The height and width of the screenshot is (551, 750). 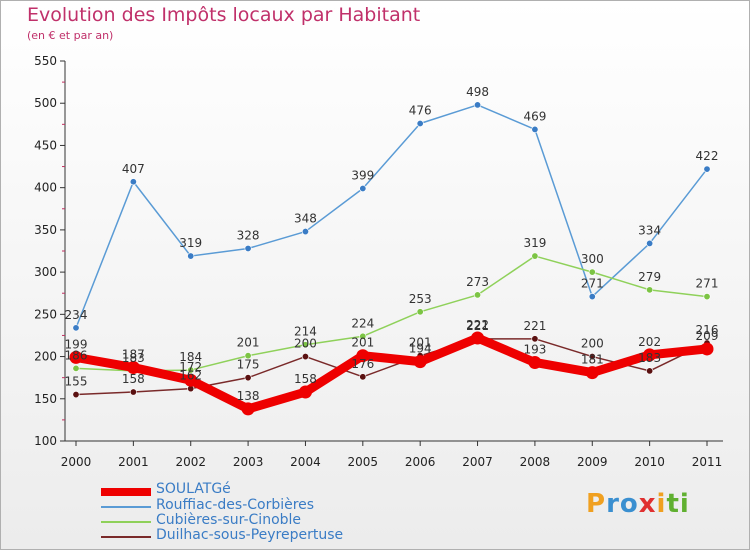 I want to click on data-label: 300, so click(x=592, y=259).